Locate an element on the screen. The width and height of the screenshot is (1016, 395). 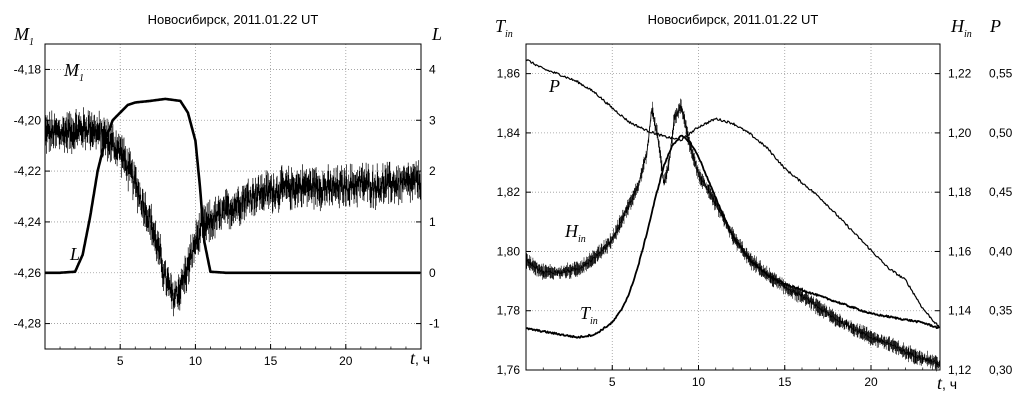
left-x-tick-label: 20 is located at coordinates (346, 361).